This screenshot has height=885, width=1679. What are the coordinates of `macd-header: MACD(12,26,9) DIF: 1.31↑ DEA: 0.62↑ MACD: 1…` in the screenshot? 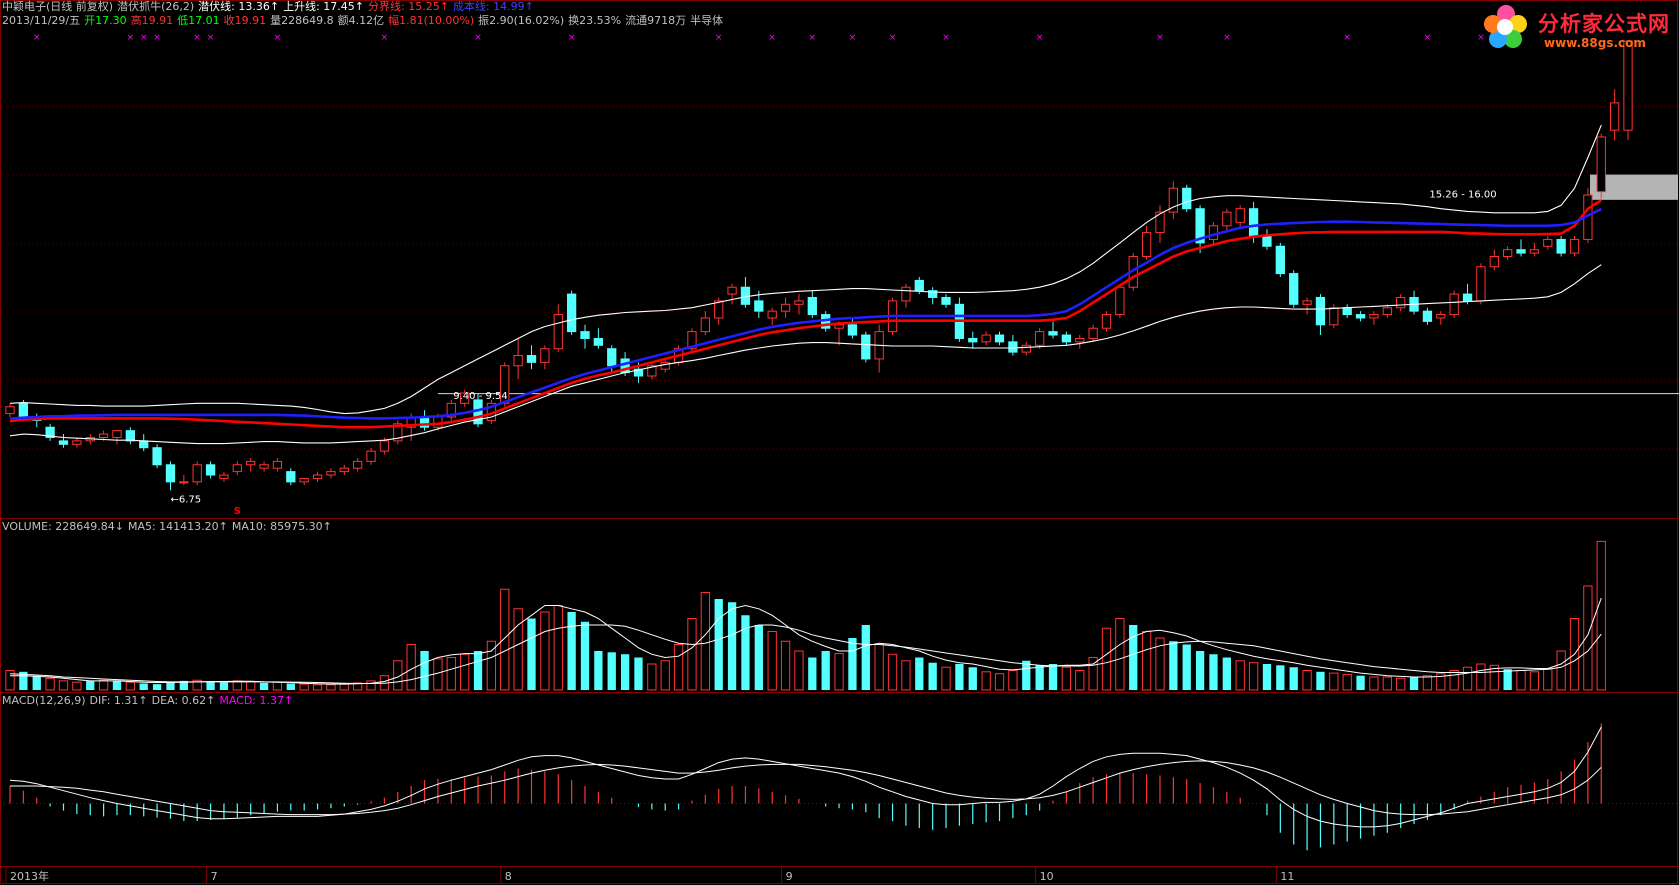 It's located at (149, 701).